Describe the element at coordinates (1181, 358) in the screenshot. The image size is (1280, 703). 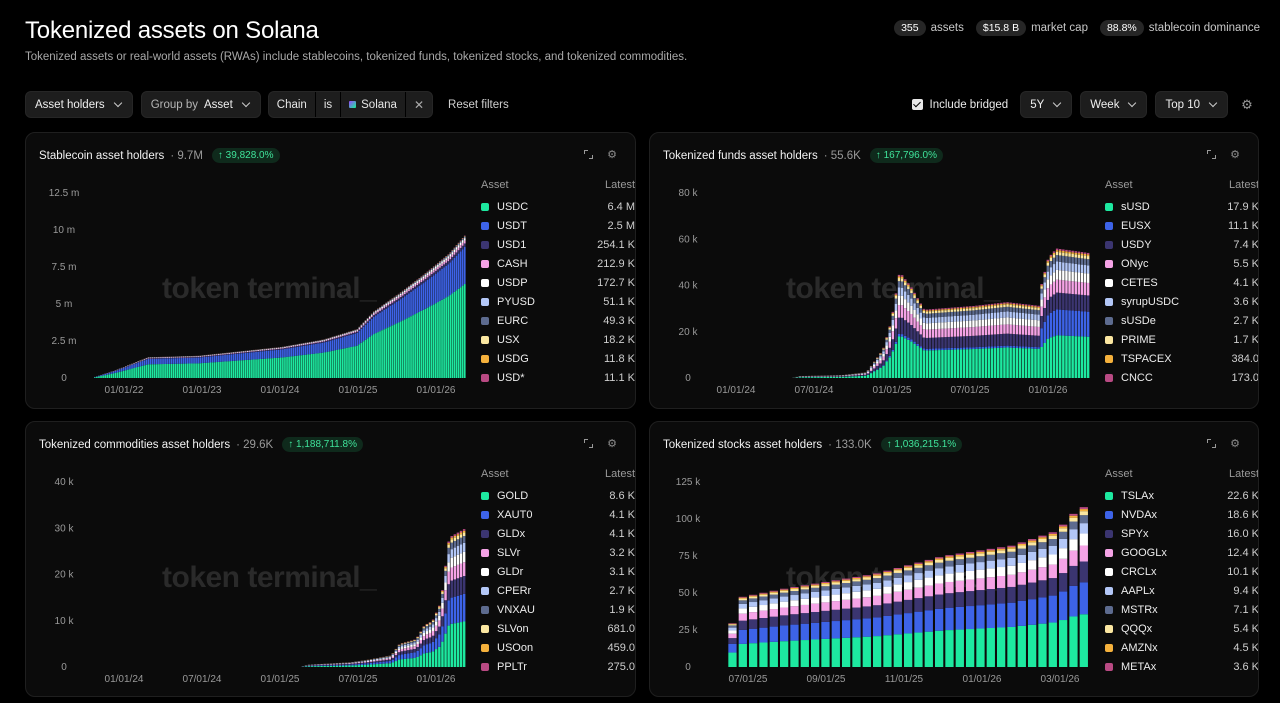
I see `legend-item: TSPACEX 384.0` at that location.